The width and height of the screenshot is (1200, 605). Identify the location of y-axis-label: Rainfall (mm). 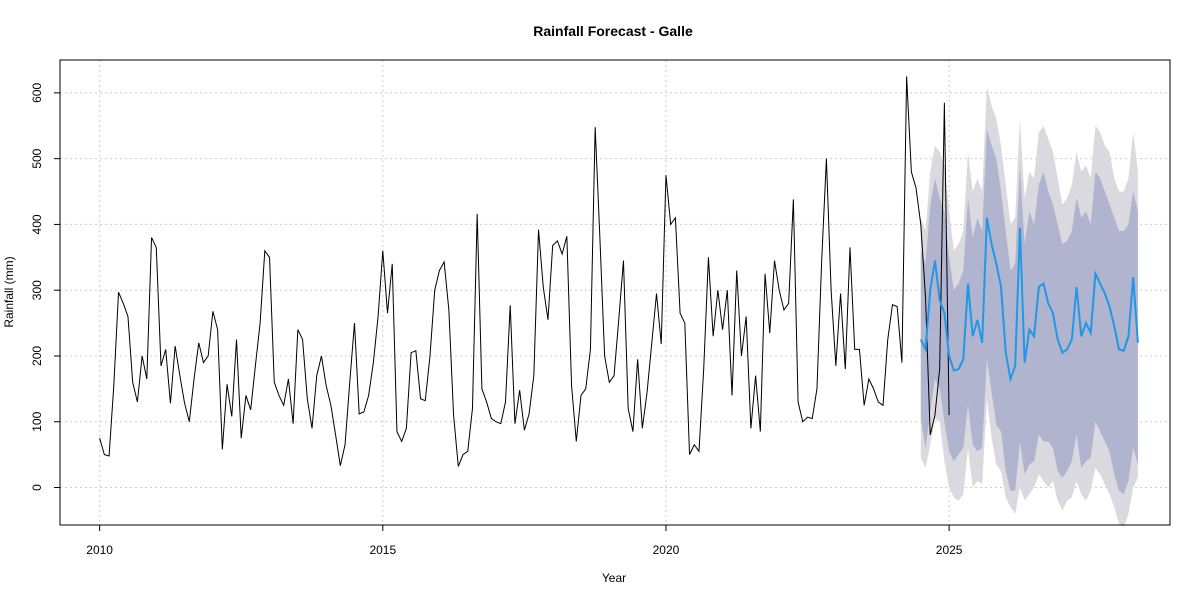
(9, 291).